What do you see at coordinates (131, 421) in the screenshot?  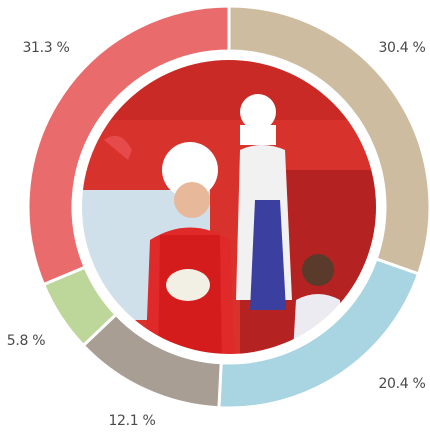 I see `value-label: 12.1 %` at bounding box center [131, 421].